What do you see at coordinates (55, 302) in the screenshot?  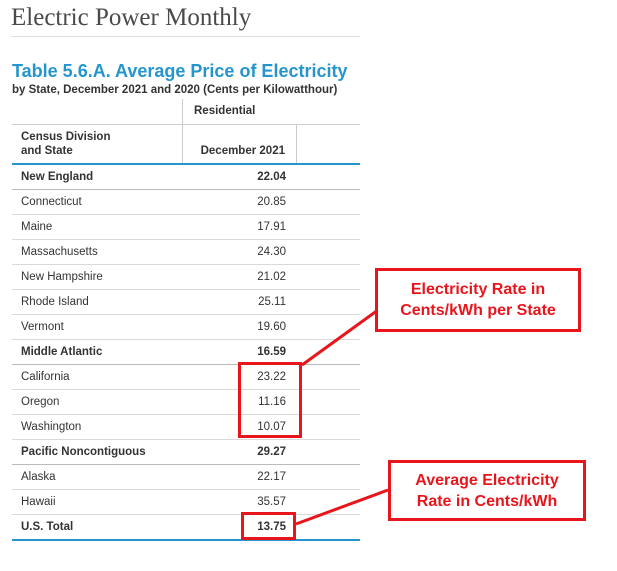 I see `row-state: Rhode Island` at bounding box center [55, 302].